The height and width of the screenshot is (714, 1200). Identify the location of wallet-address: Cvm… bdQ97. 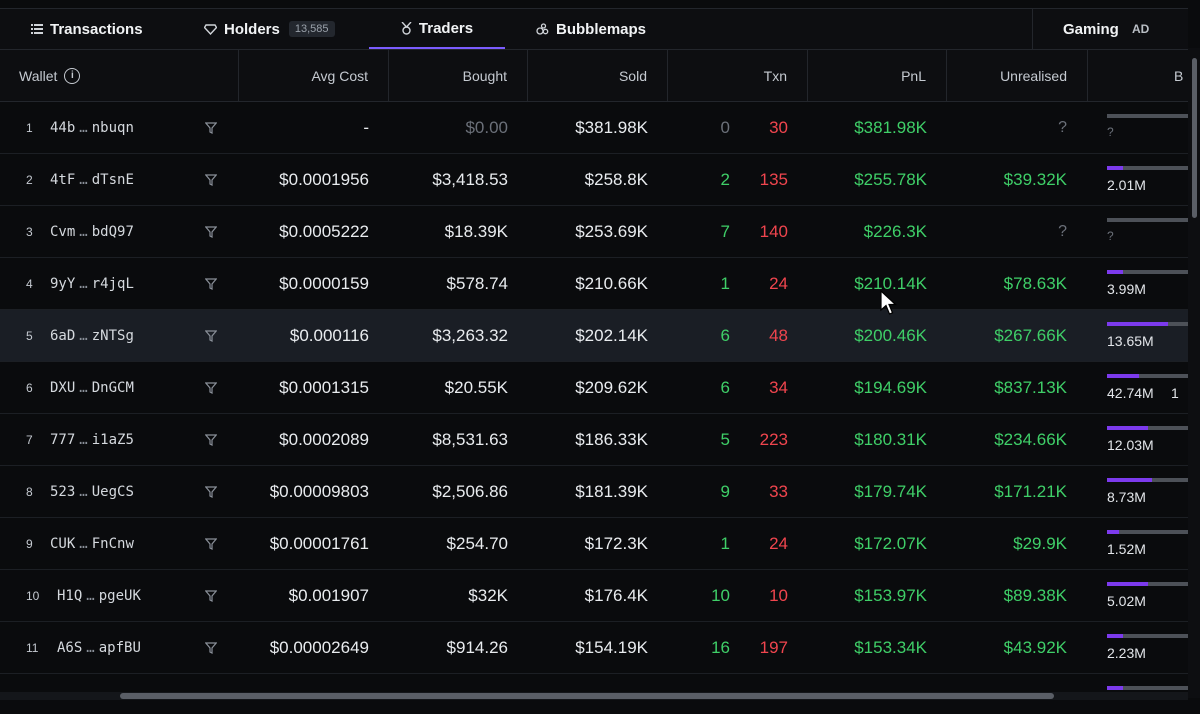
(92, 231).